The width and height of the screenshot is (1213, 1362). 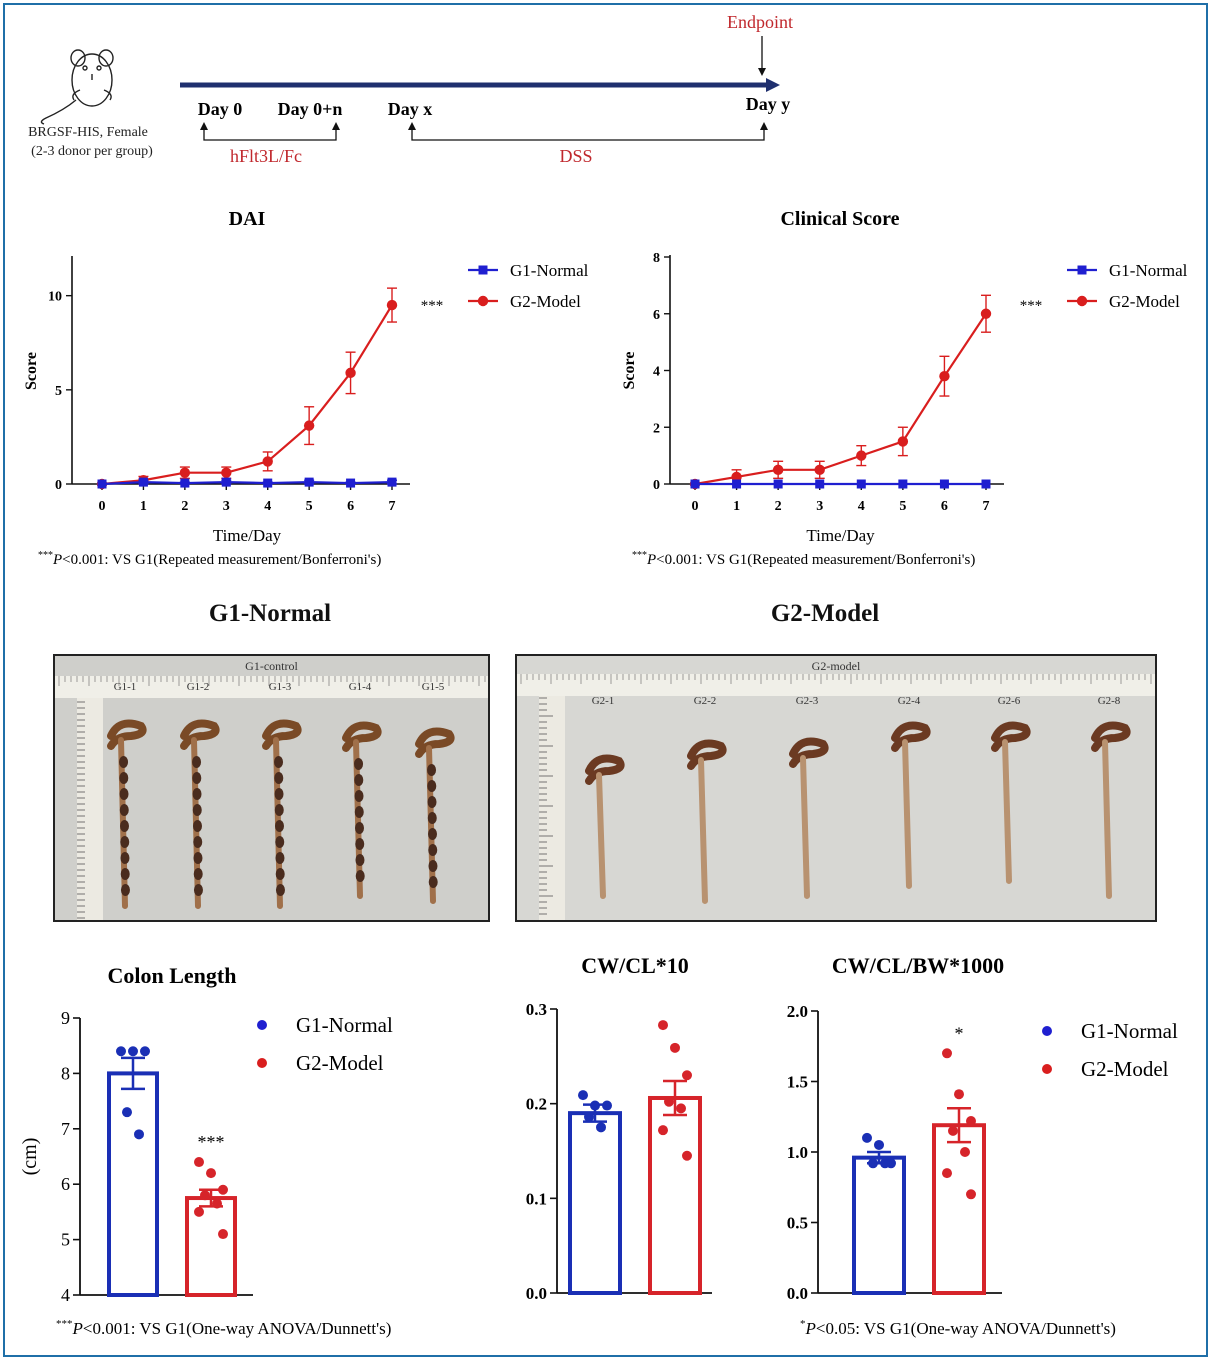 What do you see at coordinates (92, 151) in the screenshot?
I see `mouse-caption-2: (2-3 donor per group)` at bounding box center [92, 151].